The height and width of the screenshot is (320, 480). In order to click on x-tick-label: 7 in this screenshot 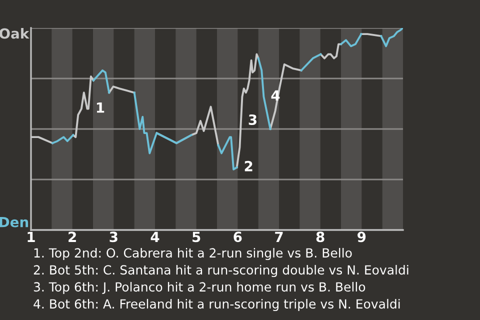, I will do `click(279, 237)`.